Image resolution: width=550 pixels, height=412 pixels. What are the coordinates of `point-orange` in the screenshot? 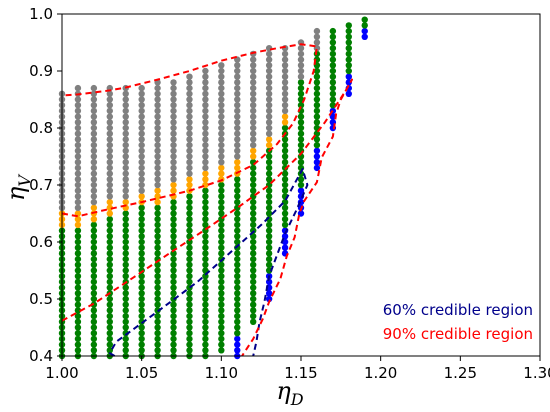 It's located at (285, 122).